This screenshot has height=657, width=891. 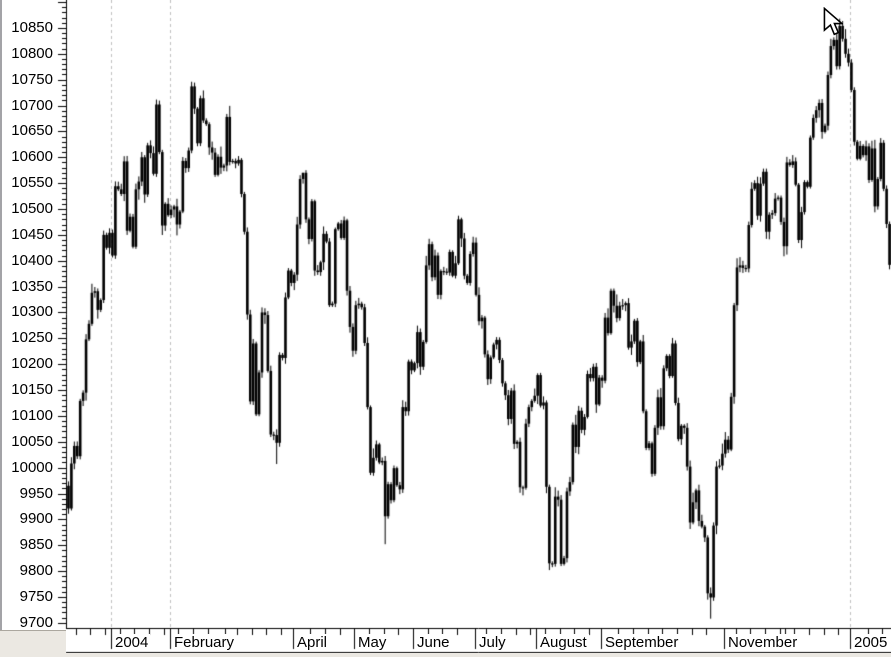 I want to click on window-left-border, so click(x=1, y=328).